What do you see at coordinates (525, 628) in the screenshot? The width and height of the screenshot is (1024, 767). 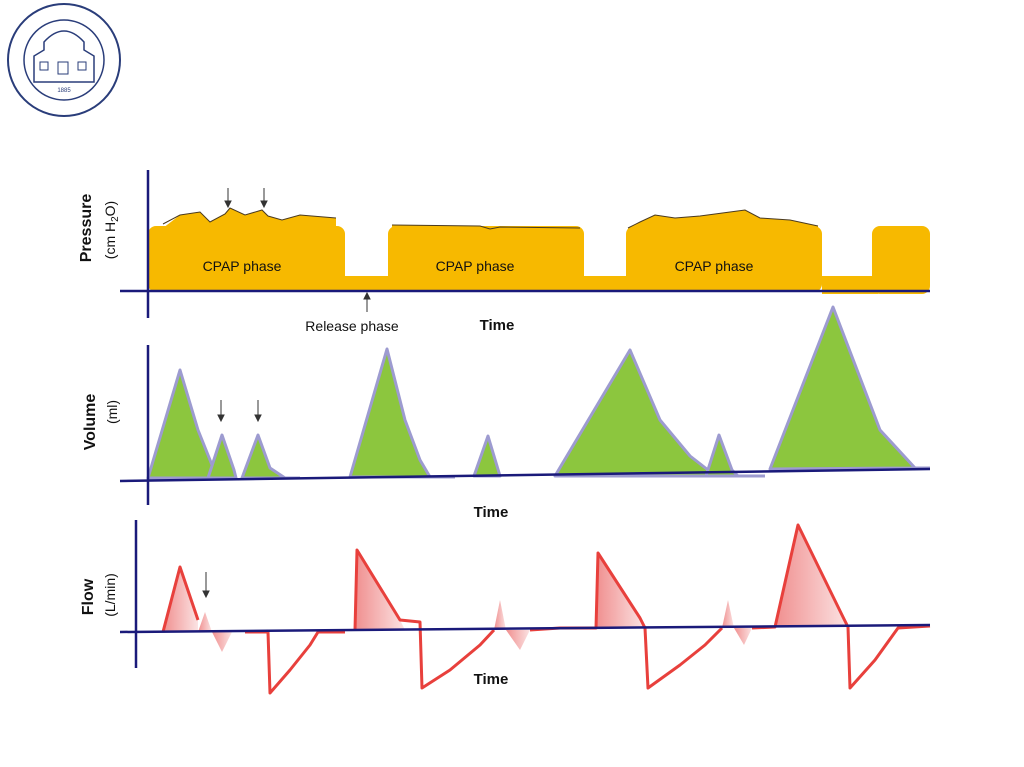 I see `flow-x-axis` at bounding box center [525, 628].